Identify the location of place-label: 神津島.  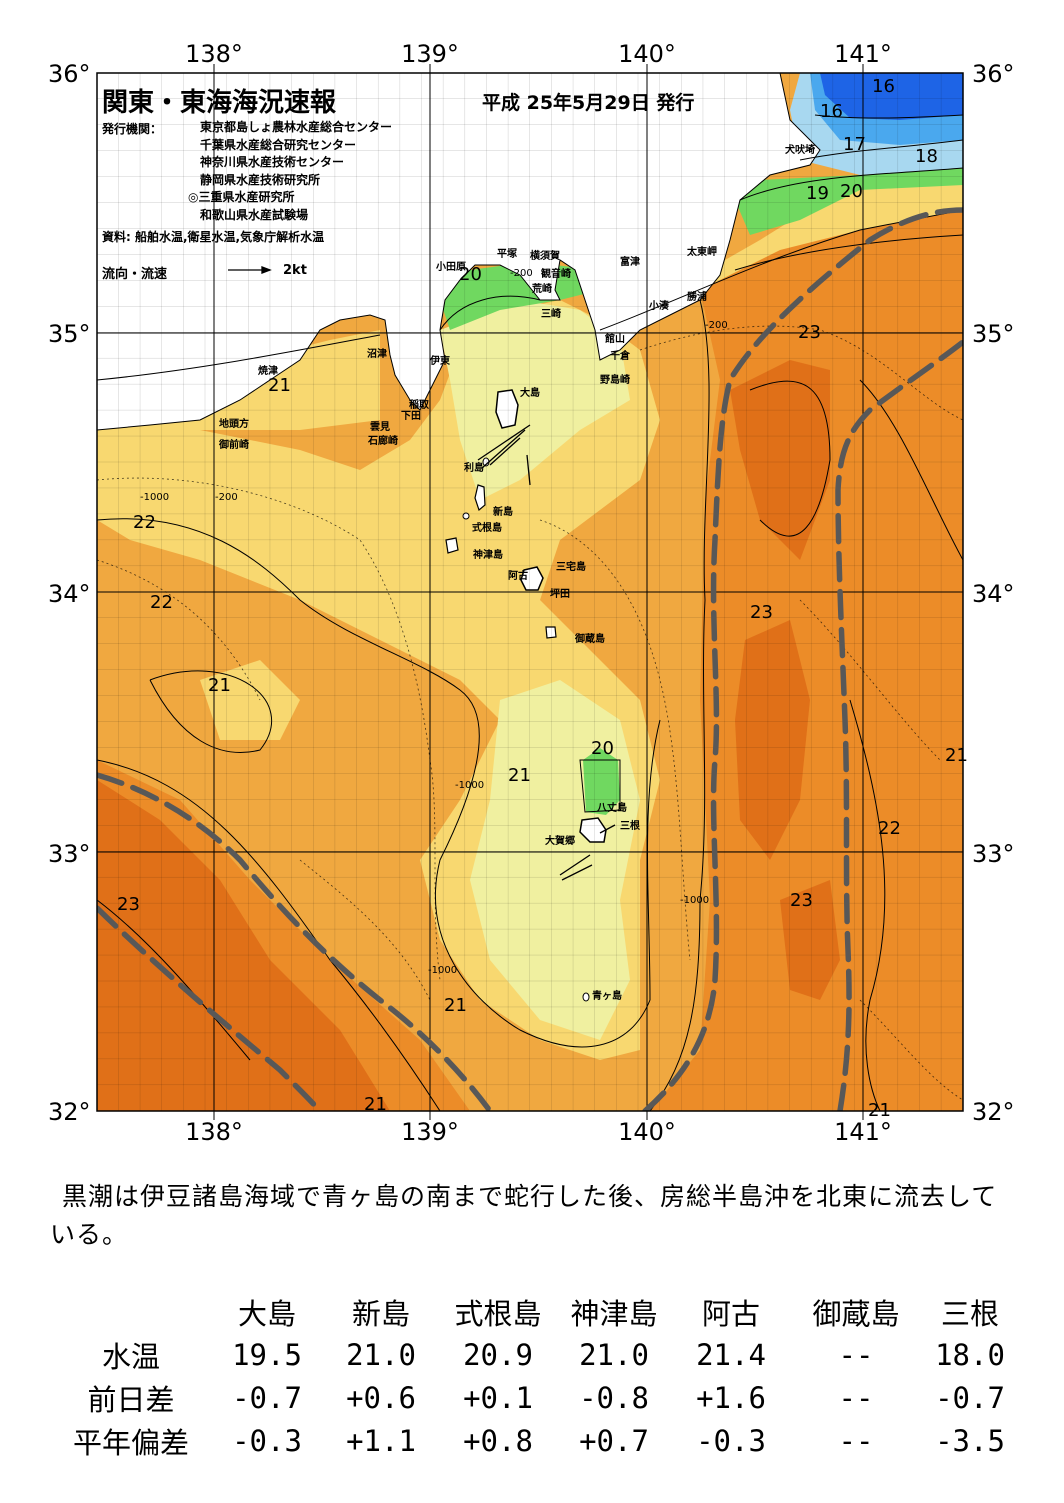
(488, 555).